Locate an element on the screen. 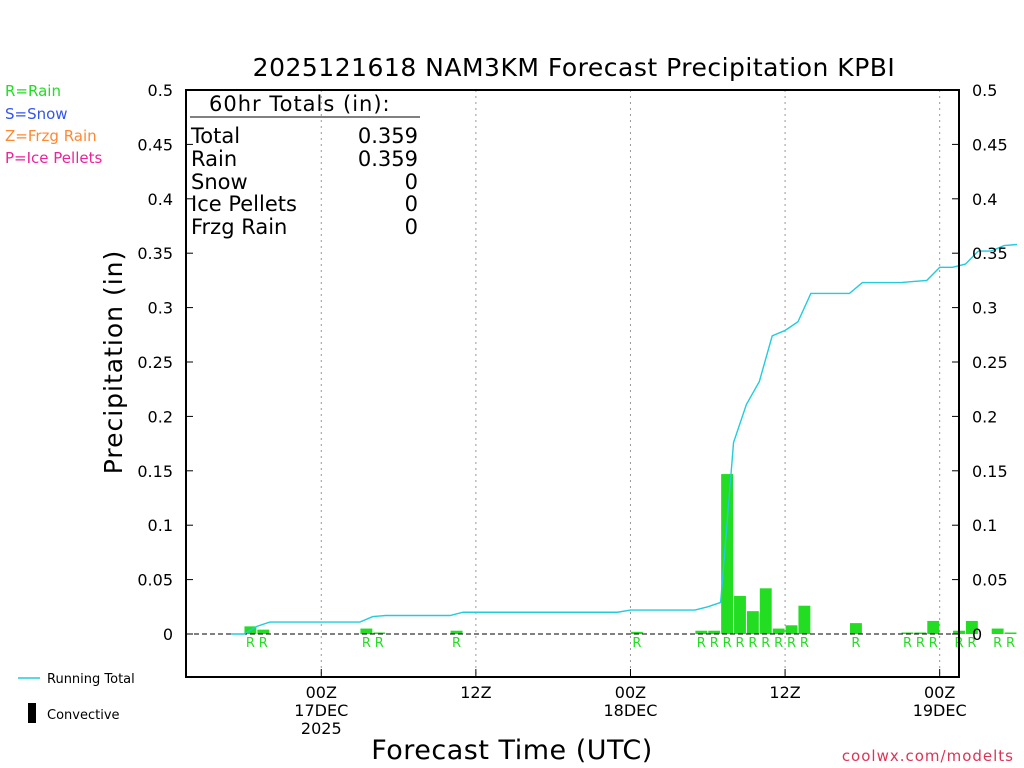 The width and height of the screenshot is (1024, 768). legend-snow: S=Snow is located at coordinates (36, 114).